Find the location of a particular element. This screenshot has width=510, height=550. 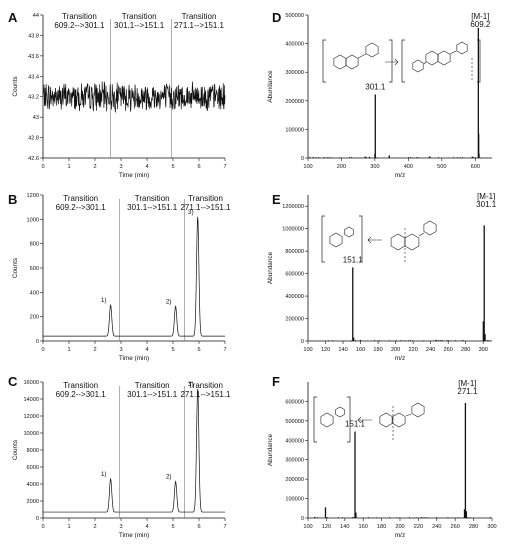

x-tick-label: 120 is located at coordinates (326, 527).